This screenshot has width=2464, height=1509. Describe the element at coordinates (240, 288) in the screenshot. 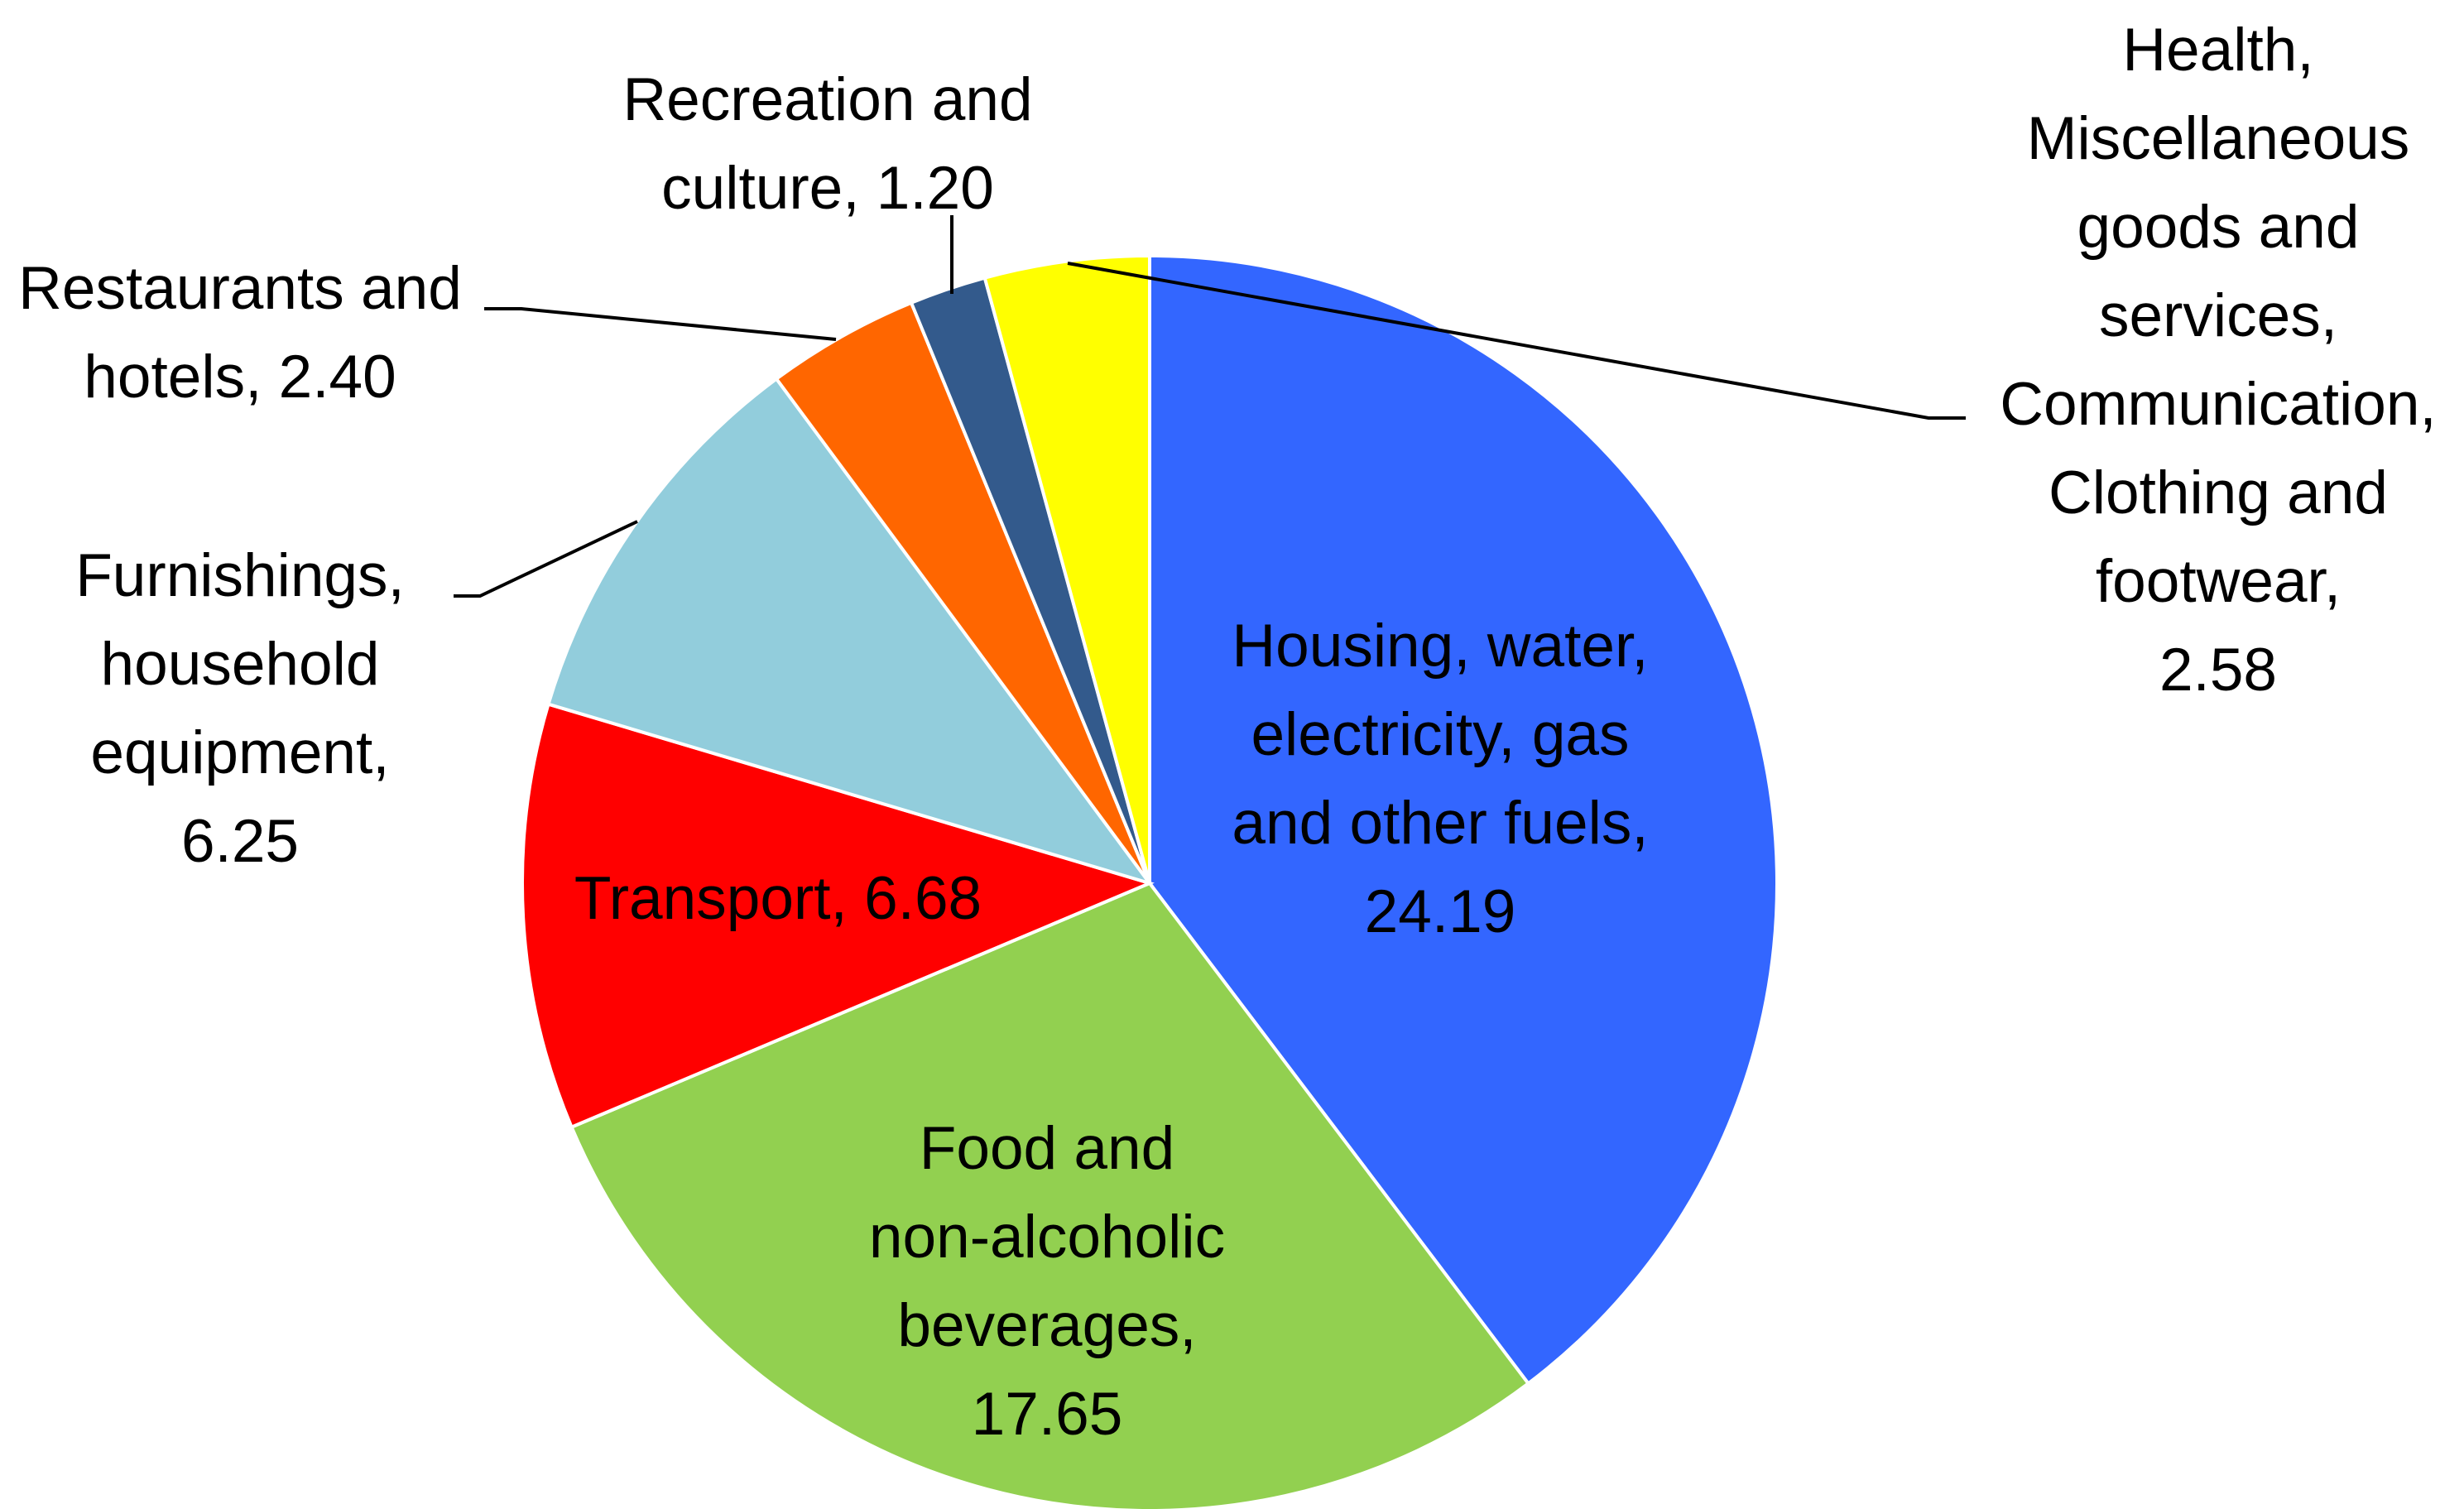

I see `slice-label-line: Restaurants and` at that location.